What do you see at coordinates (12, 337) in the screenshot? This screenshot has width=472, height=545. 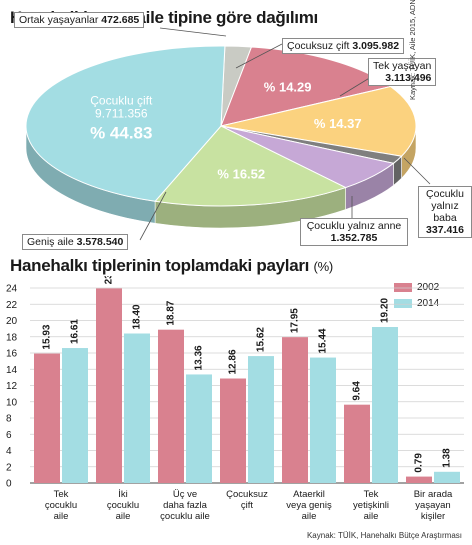 I see `y-tick-label: 18` at bounding box center [12, 337].